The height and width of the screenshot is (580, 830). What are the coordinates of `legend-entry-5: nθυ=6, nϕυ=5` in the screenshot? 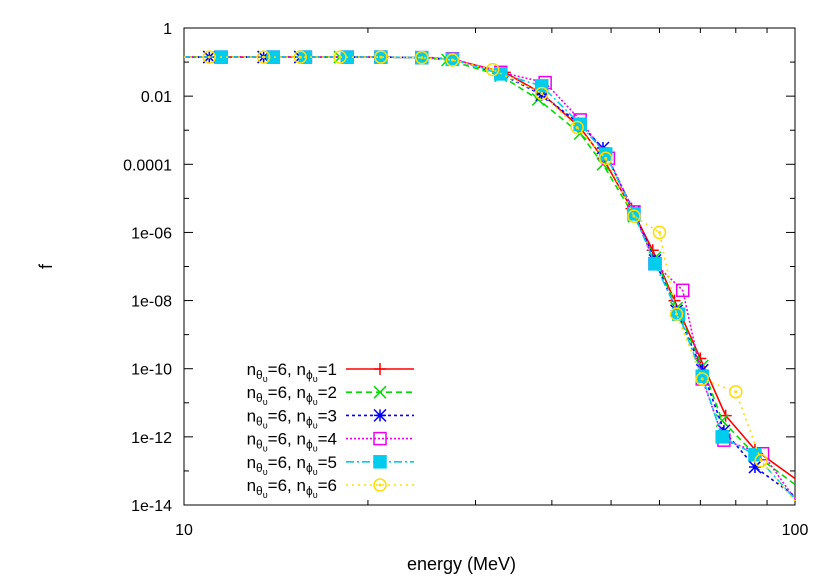 It's located at (330, 465).